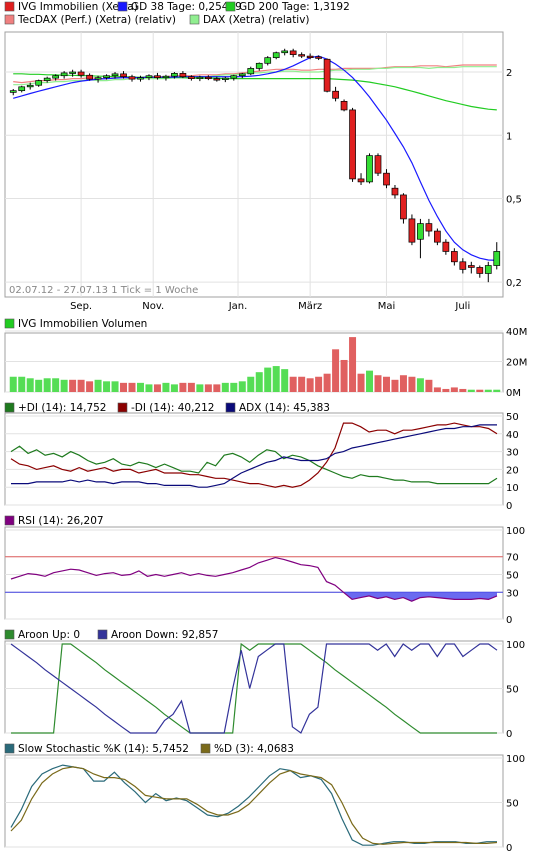 The width and height of the screenshot is (545, 857). What do you see at coordinates (512, 804) in the screenshot?
I see `stoch-y-tick-label: 50` at bounding box center [512, 804].